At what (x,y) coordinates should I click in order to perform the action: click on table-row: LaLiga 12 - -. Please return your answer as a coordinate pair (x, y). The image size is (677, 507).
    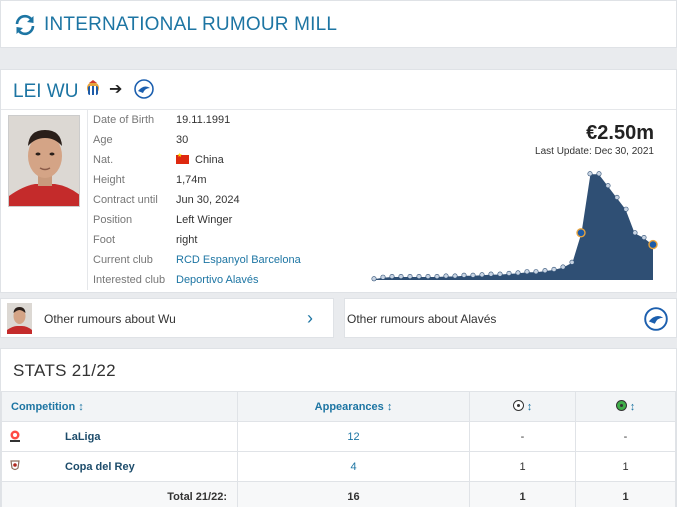
    Looking at the image, I should click on (338, 436).